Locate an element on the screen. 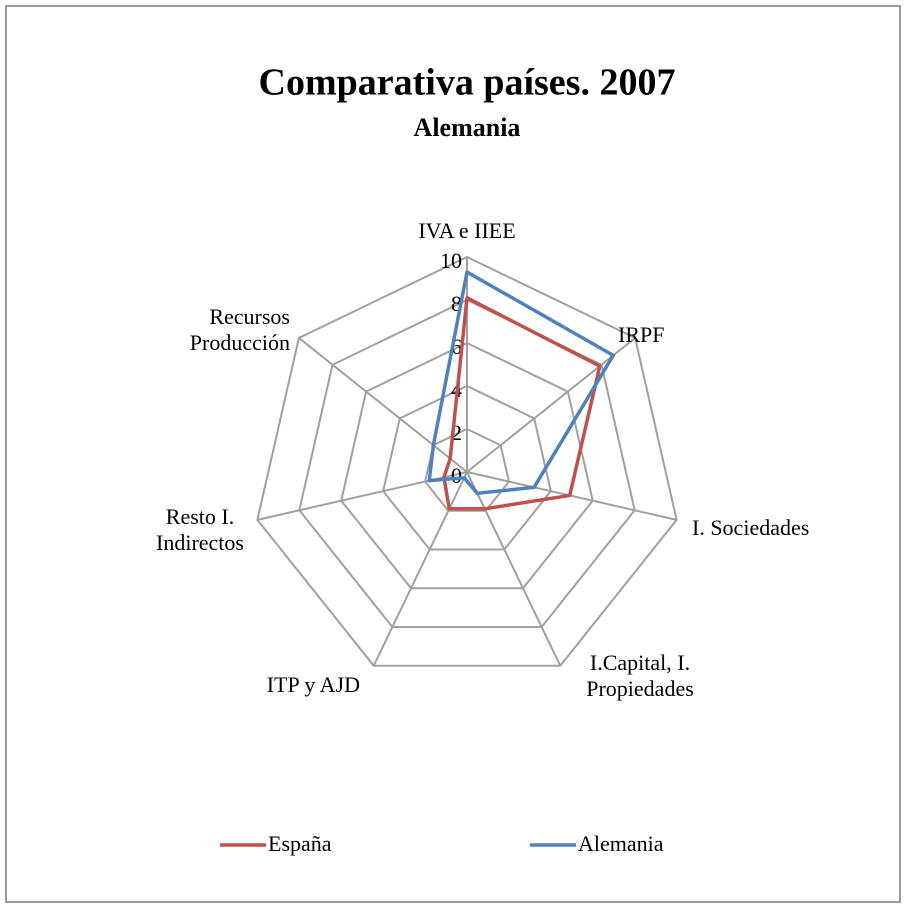  axis-label: Resto I. Indirectos is located at coordinates (200, 529).